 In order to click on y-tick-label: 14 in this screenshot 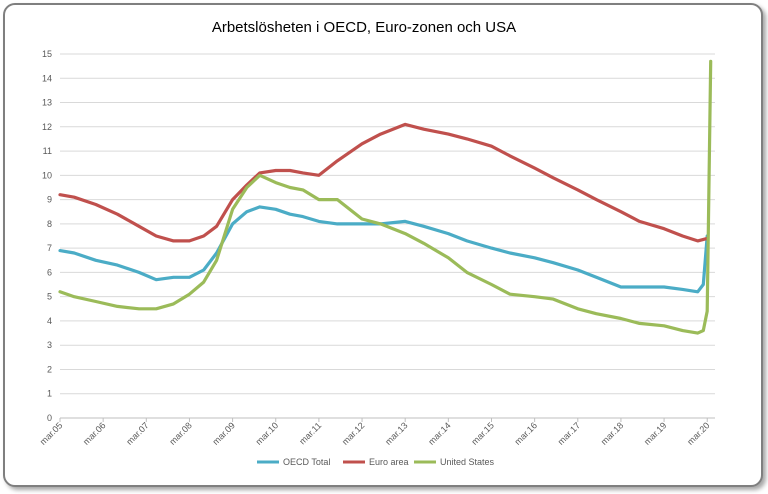, I will do `click(47, 78)`.